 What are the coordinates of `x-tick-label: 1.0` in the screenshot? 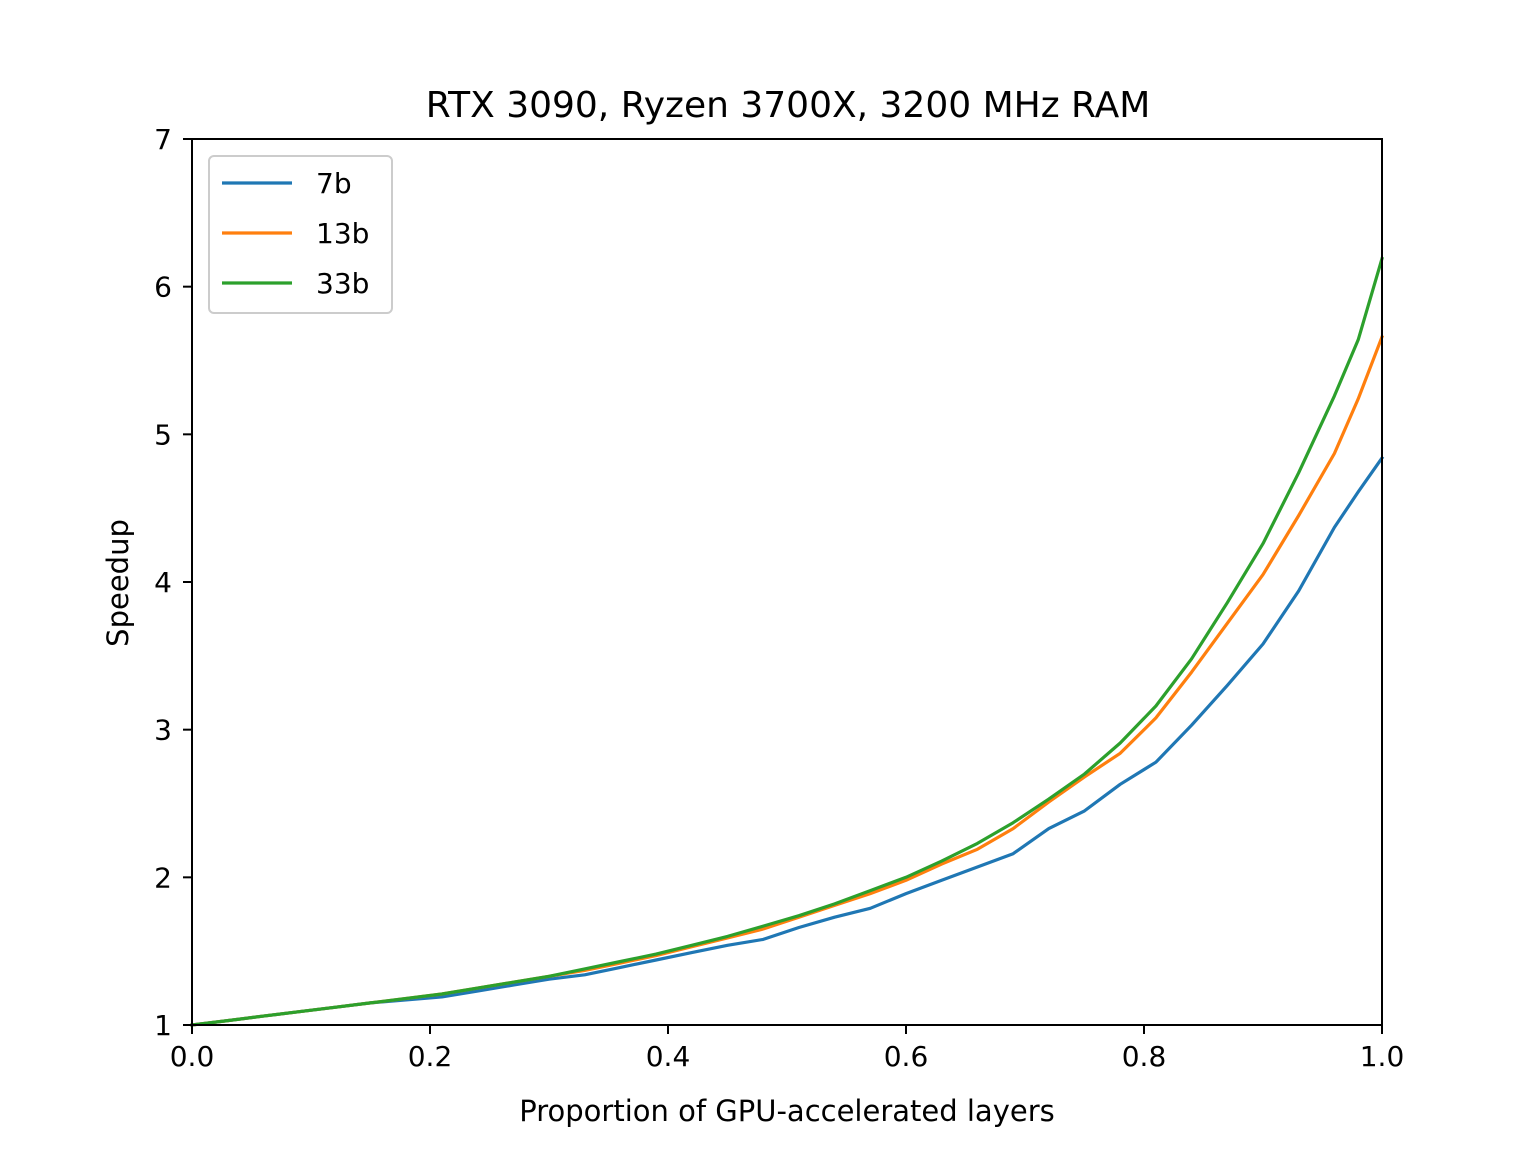 It's located at (1382, 1056).